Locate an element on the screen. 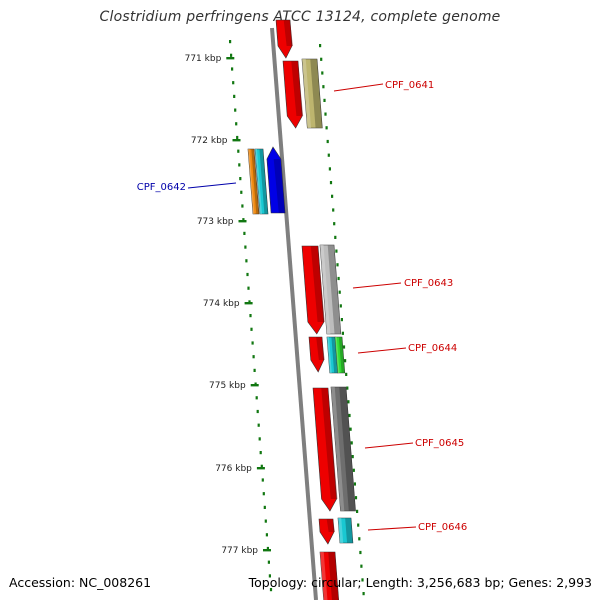 The height and width of the screenshot is (600, 600). gene-box-khaki is located at coordinates (312, 93).